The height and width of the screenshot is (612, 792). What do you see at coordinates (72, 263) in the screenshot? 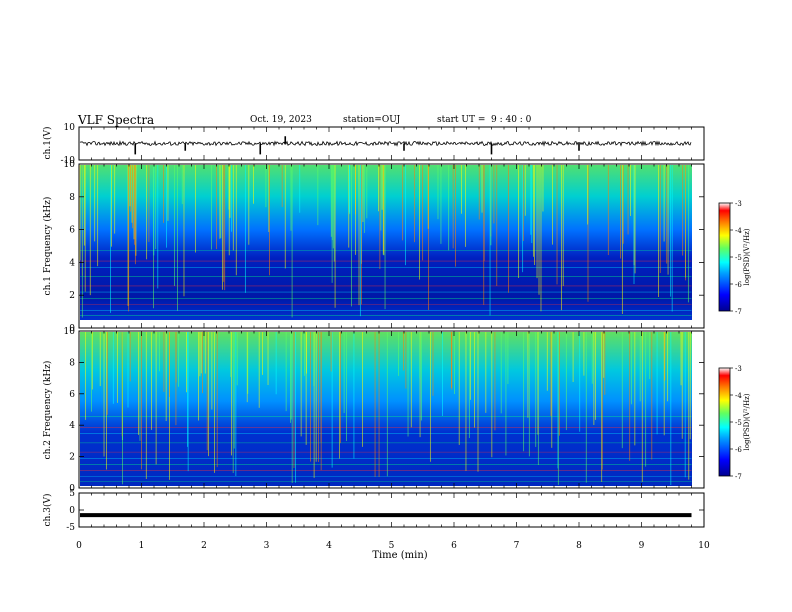
I see `ch1-spectrogram-ytick-label: 4` at bounding box center [72, 263].